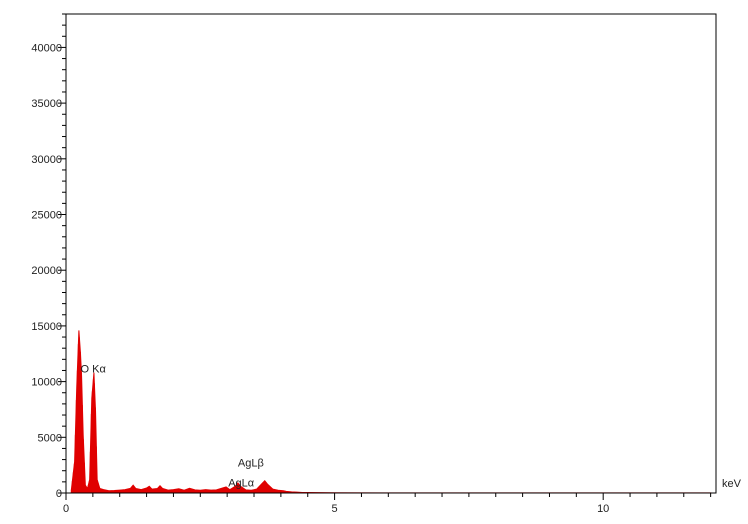 The image size is (748, 524). Describe the element at coordinates (46, 327) in the screenshot. I see `y-tick-label: 15000` at that location.